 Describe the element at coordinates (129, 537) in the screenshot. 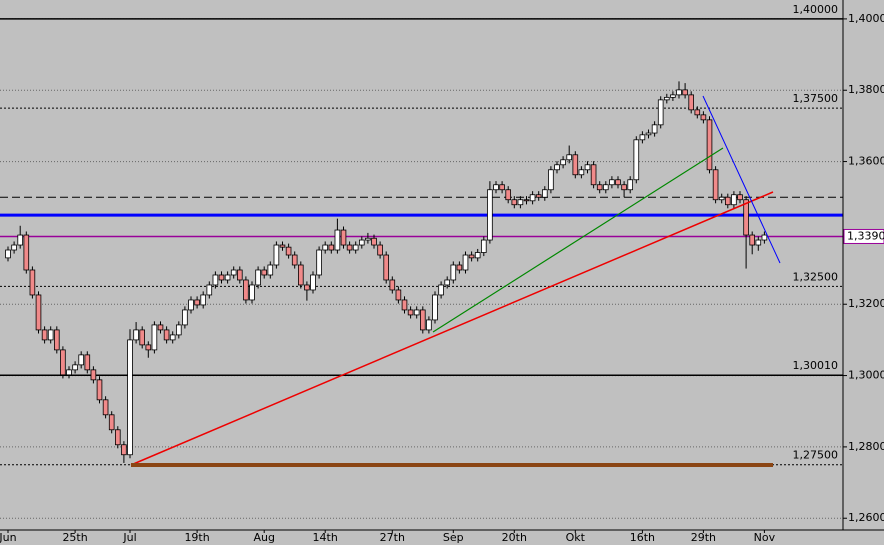

I see `x-tick-label: Jul` at that location.